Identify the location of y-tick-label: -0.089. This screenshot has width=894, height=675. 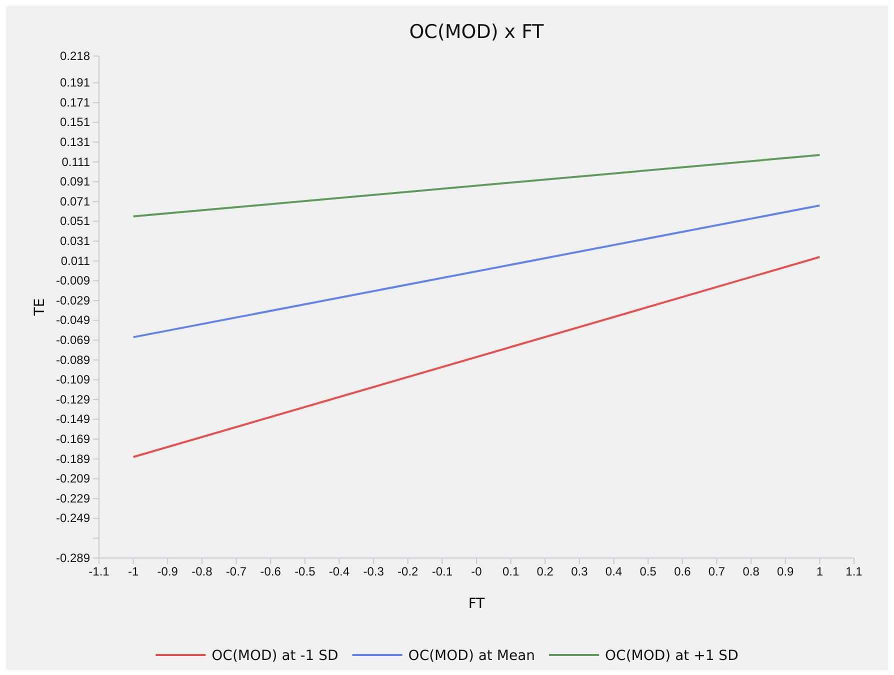
(73, 359).